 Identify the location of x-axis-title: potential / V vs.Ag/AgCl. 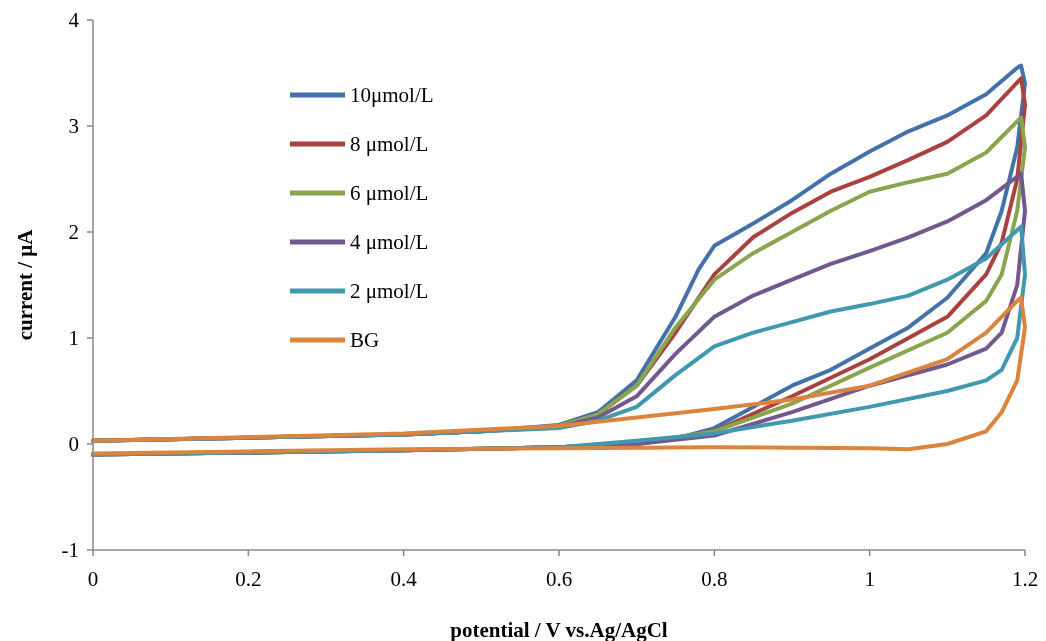
(559, 629).